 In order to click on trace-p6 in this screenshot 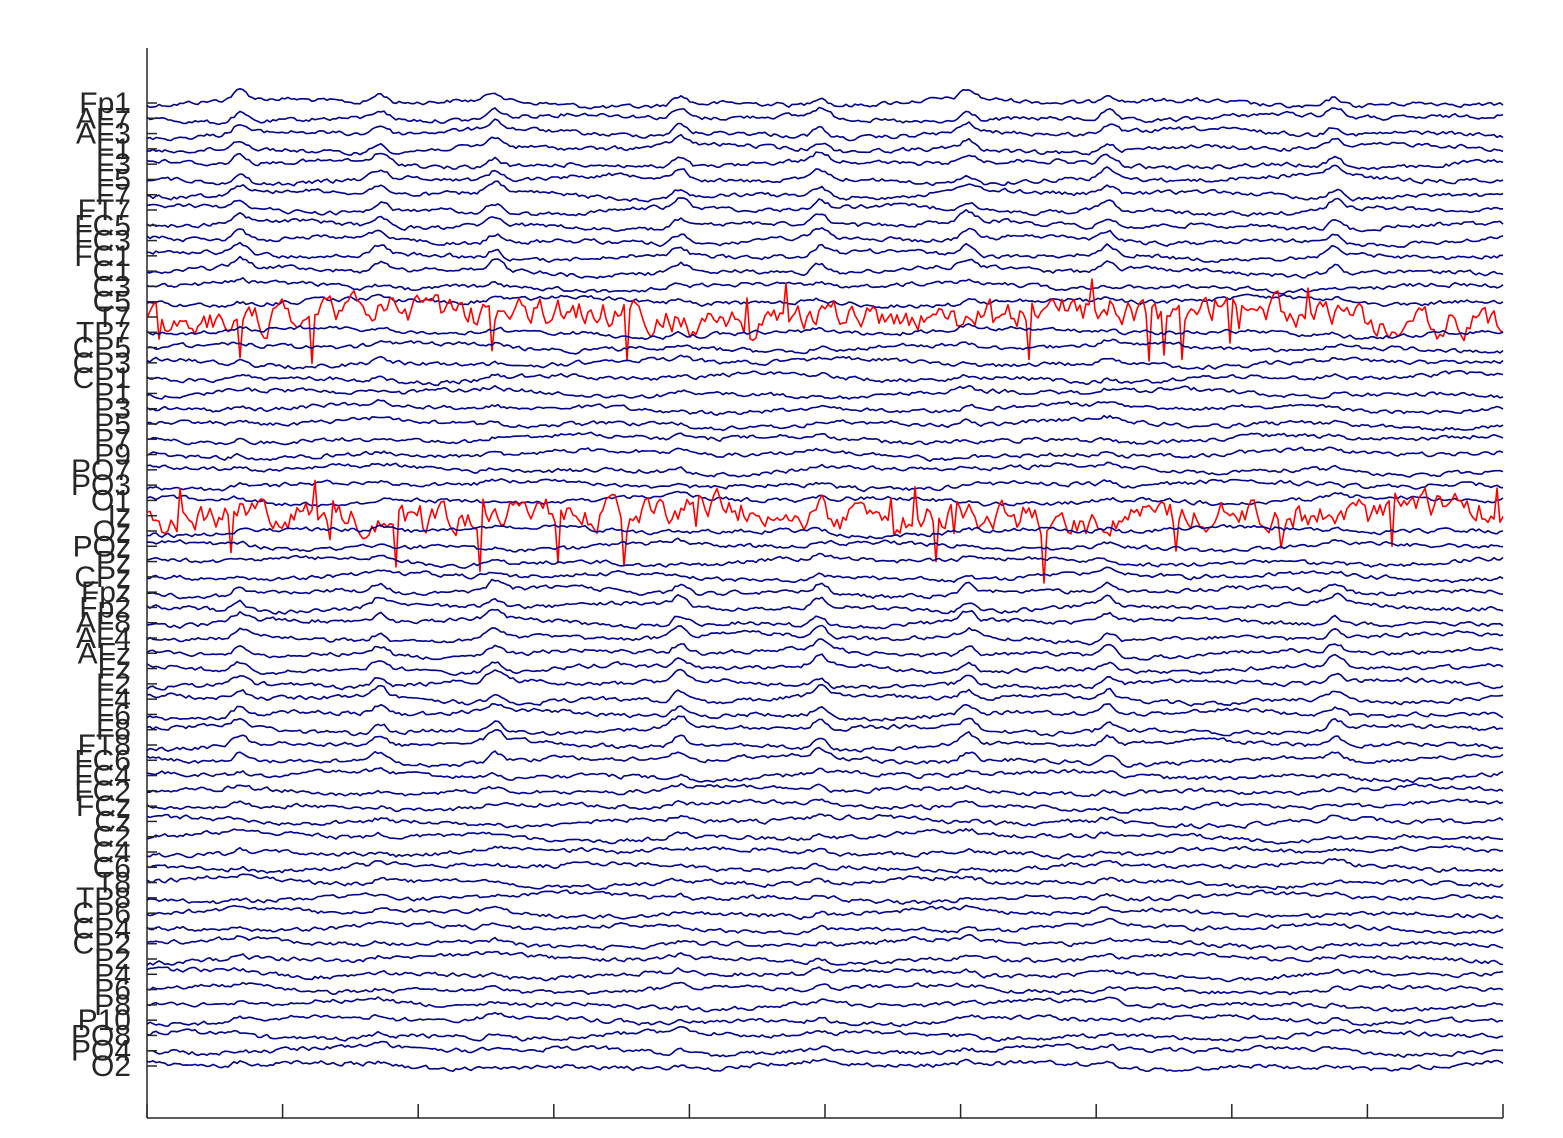, I will do `click(825, 988)`.